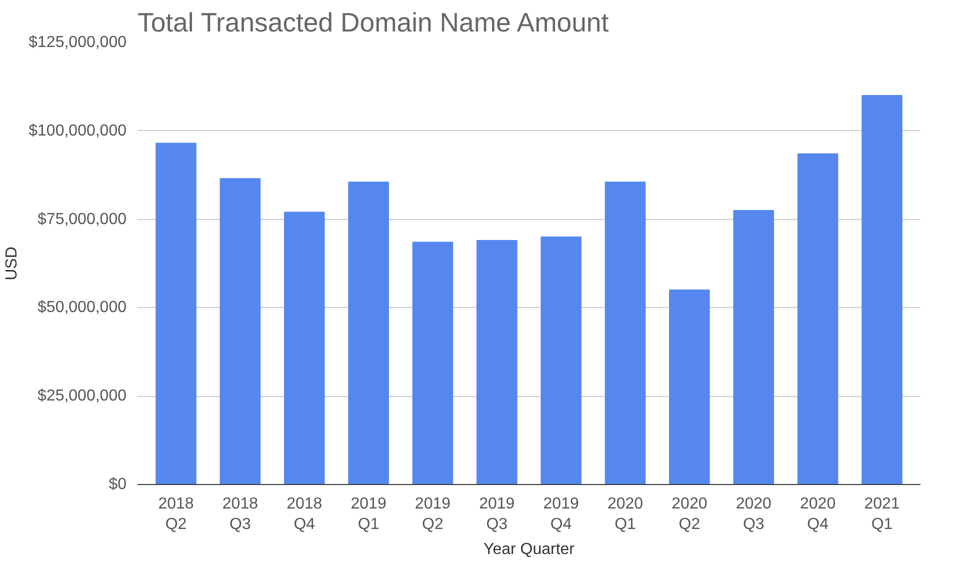  What do you see at coordinates (882, 514) in the screenshot?
I see `x-tick-label: 2021 Q1` at bounding box center [882, 514].